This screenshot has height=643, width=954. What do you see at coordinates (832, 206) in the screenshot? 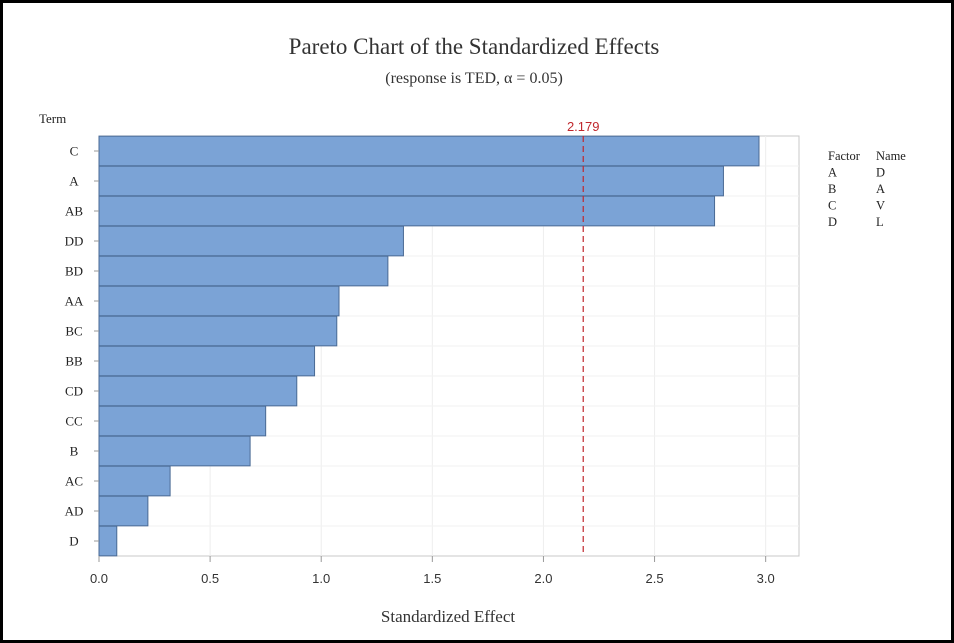
I see `legend-factor: C` at bounding box center [832, 206].